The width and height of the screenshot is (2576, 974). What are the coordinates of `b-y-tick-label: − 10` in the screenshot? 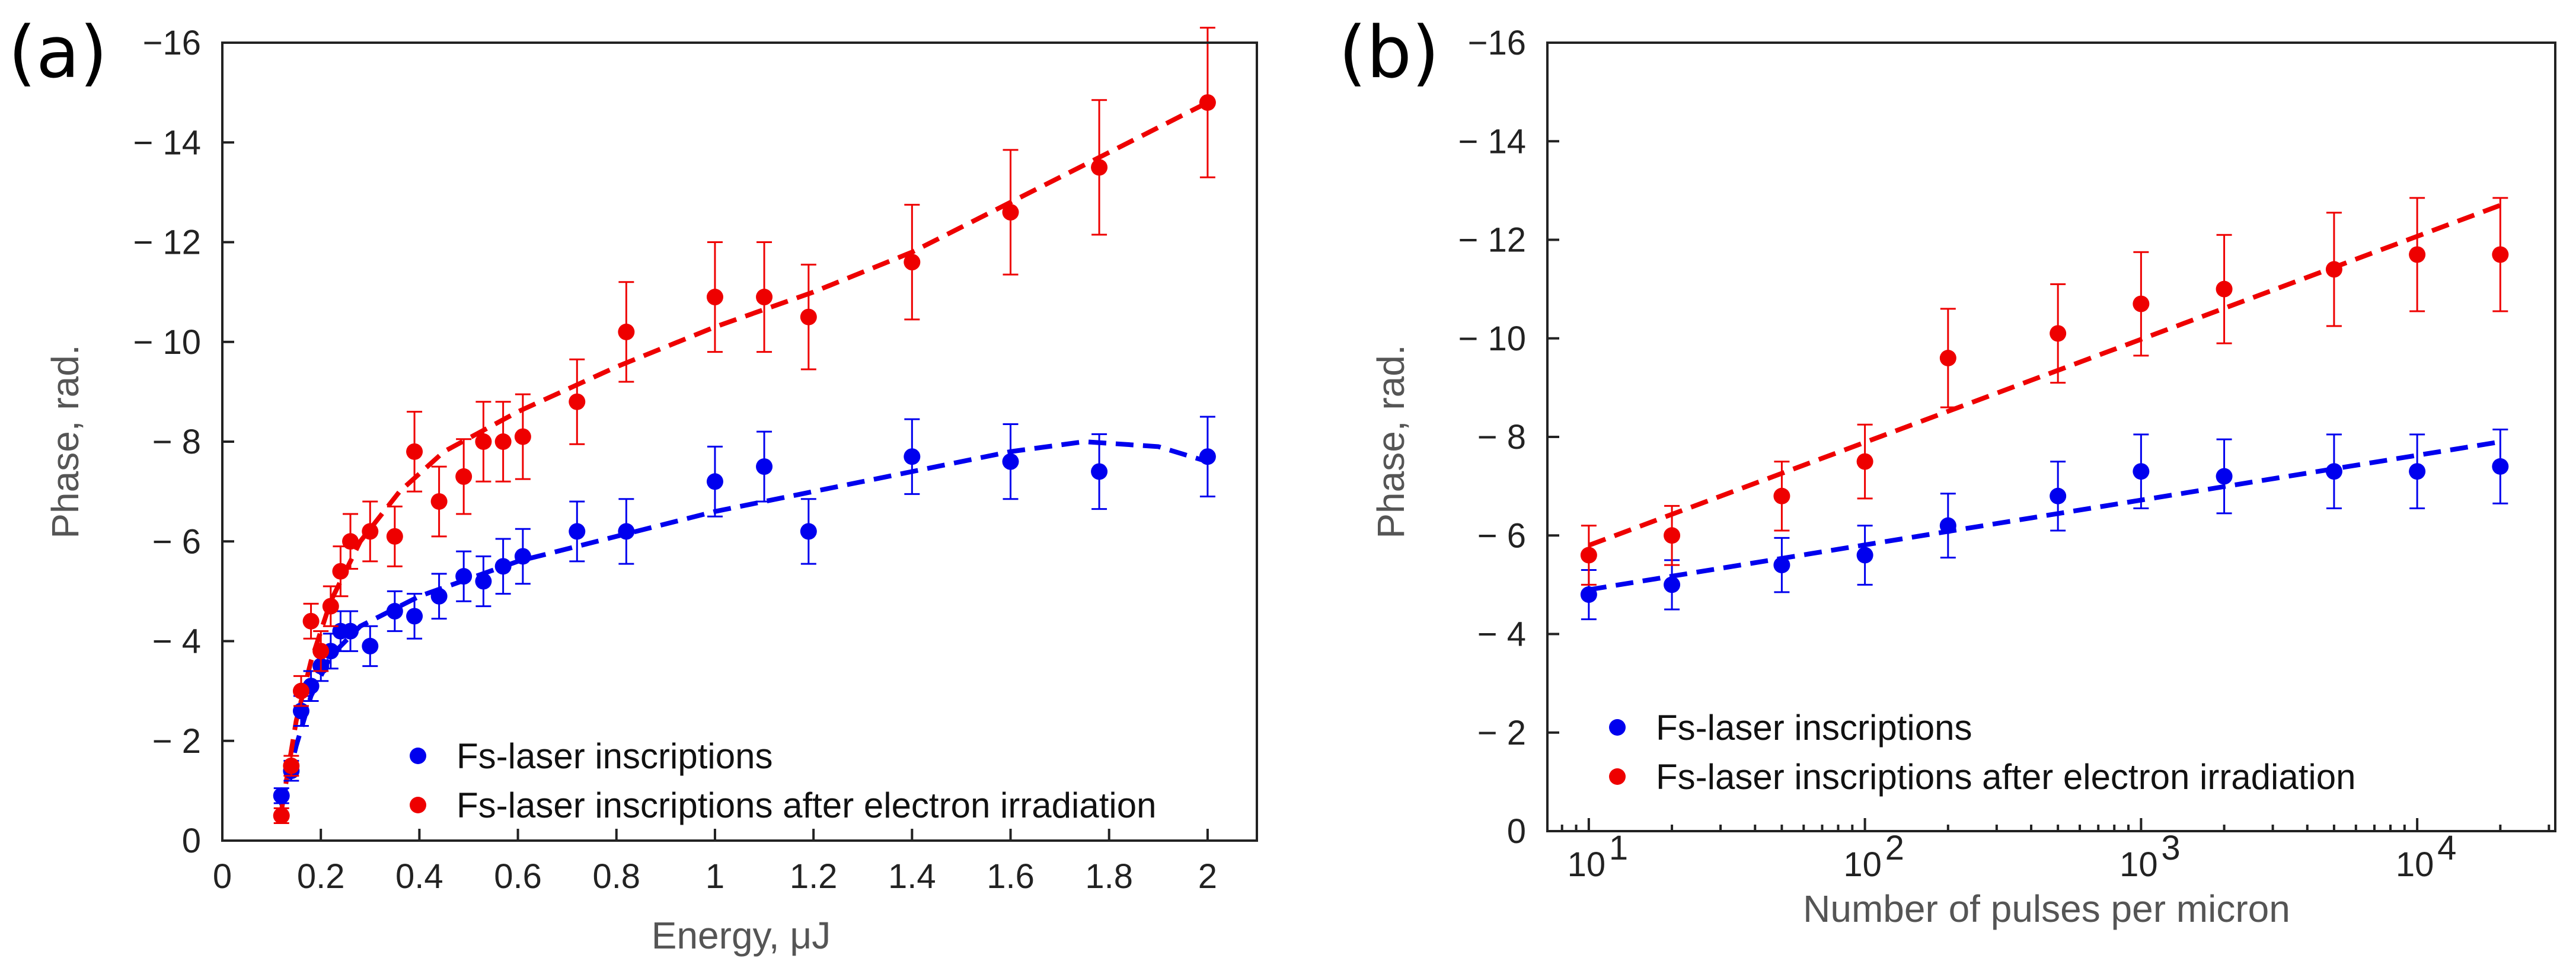 It's located at (1492, 339).